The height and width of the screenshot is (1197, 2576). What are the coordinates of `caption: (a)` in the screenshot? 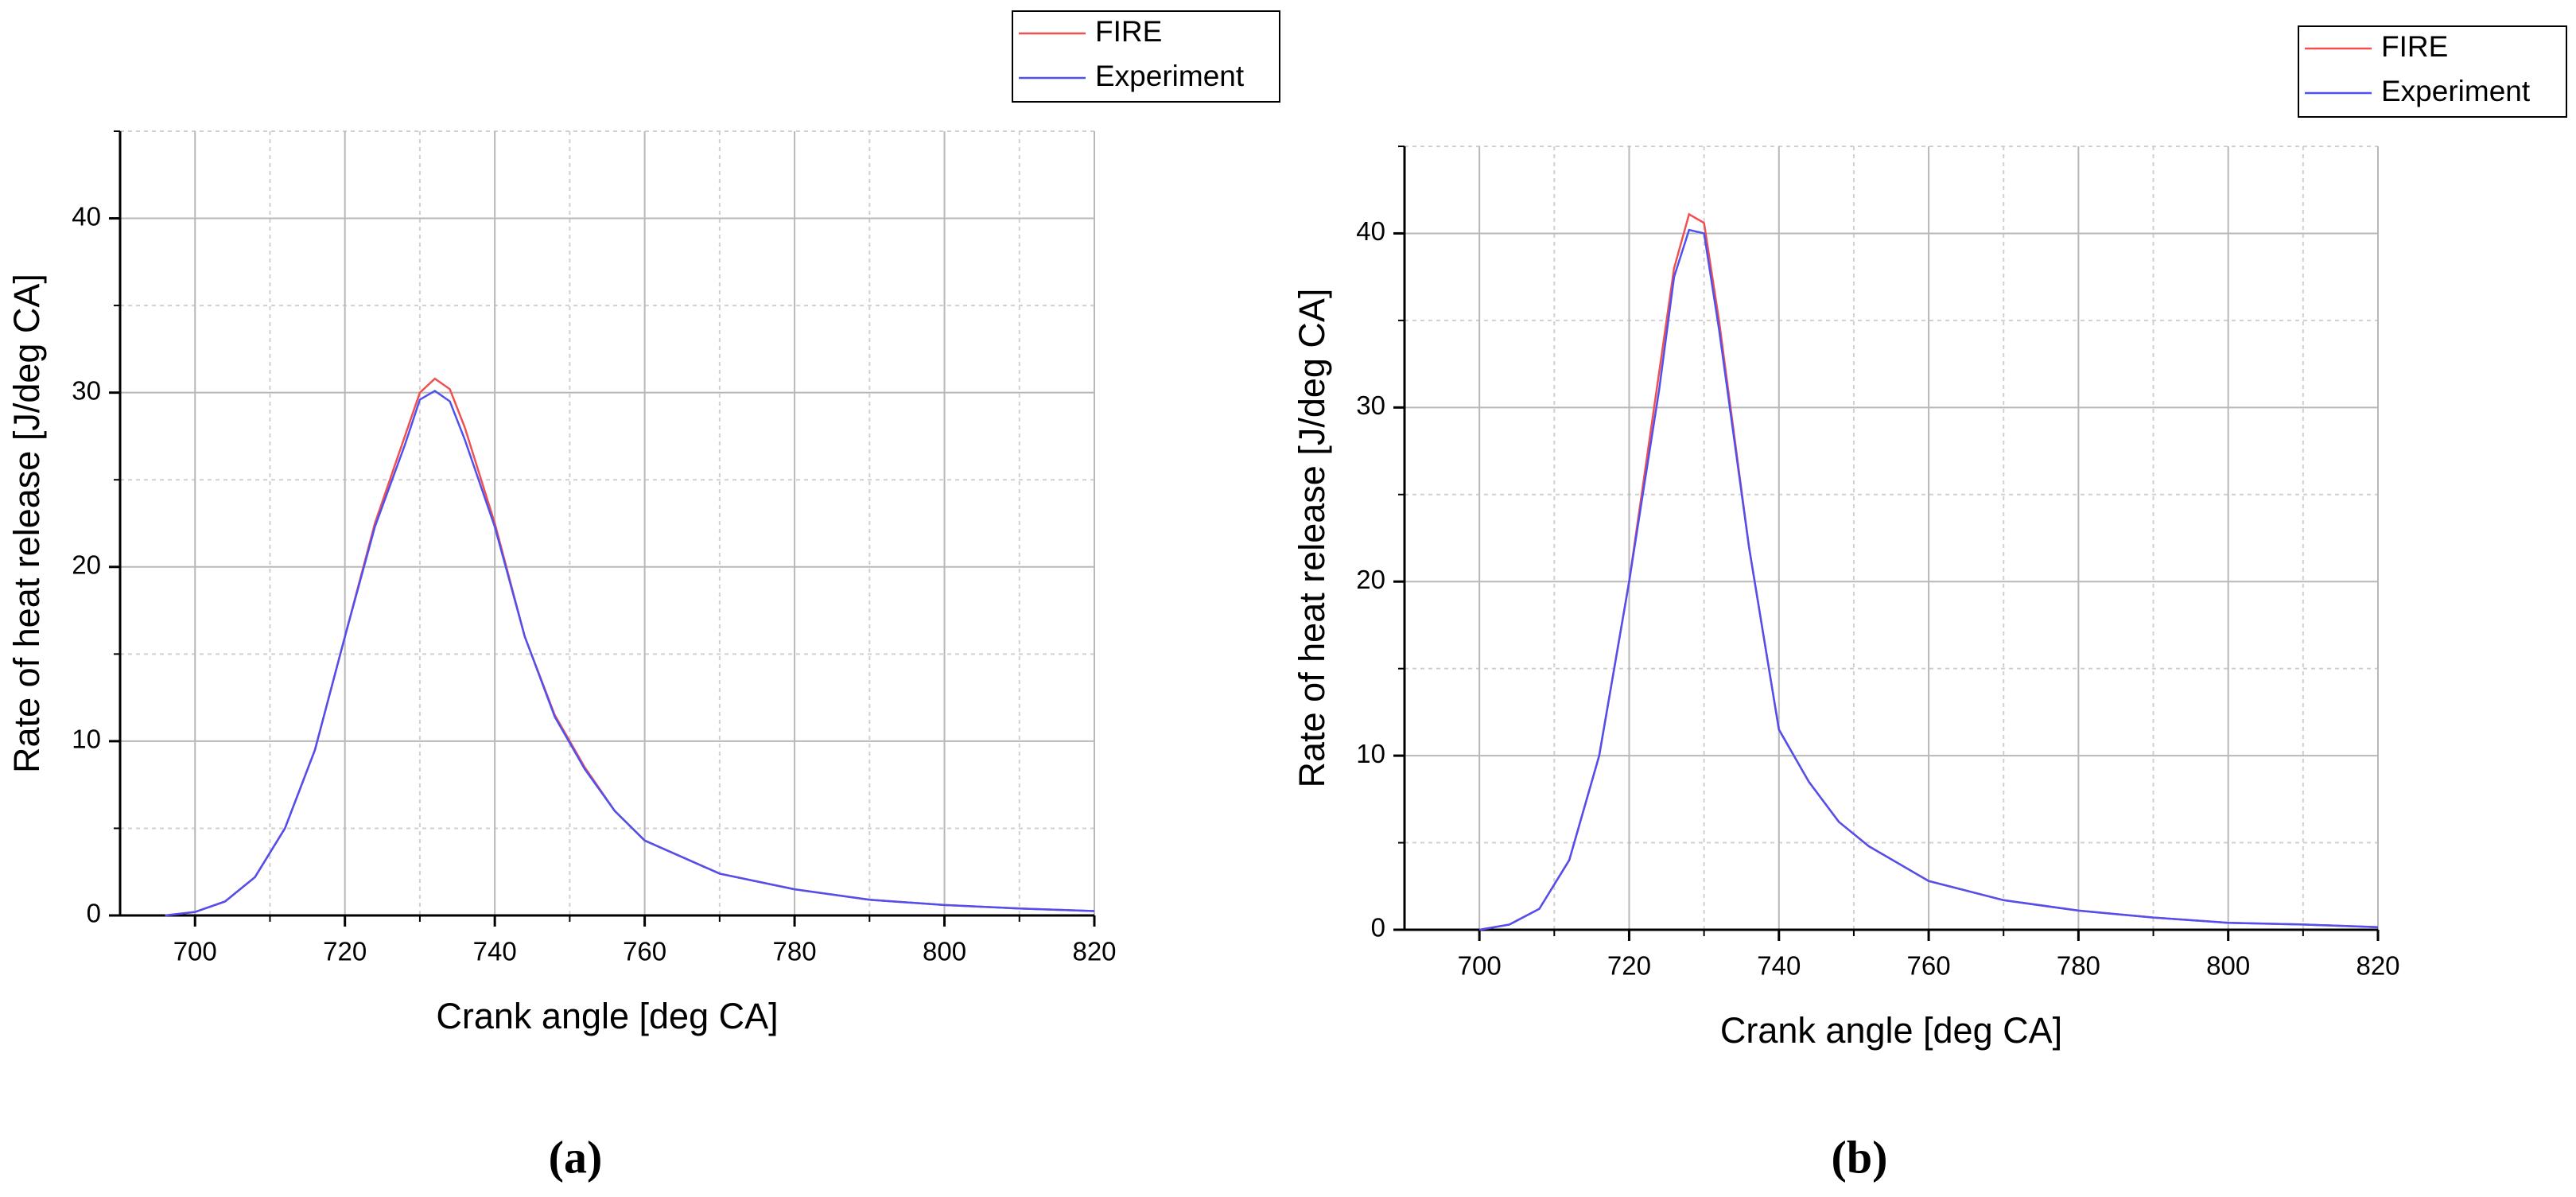 It's located at (576, 1157).